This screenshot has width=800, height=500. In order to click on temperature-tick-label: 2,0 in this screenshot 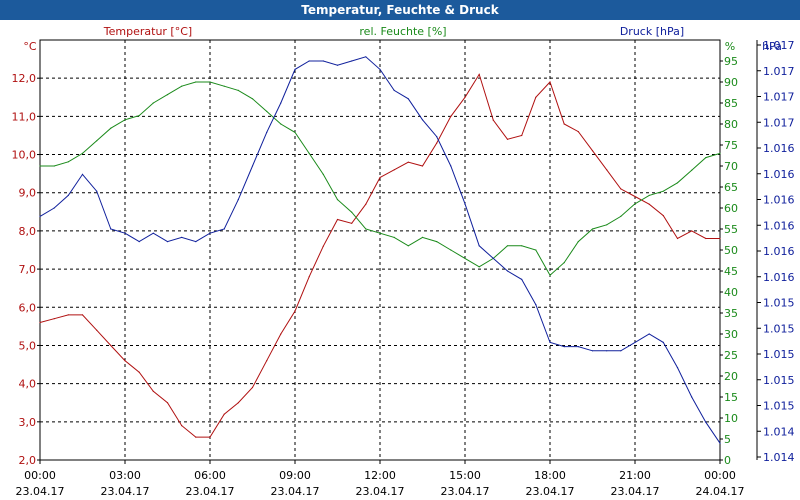, I will do `click(28, 460)`.